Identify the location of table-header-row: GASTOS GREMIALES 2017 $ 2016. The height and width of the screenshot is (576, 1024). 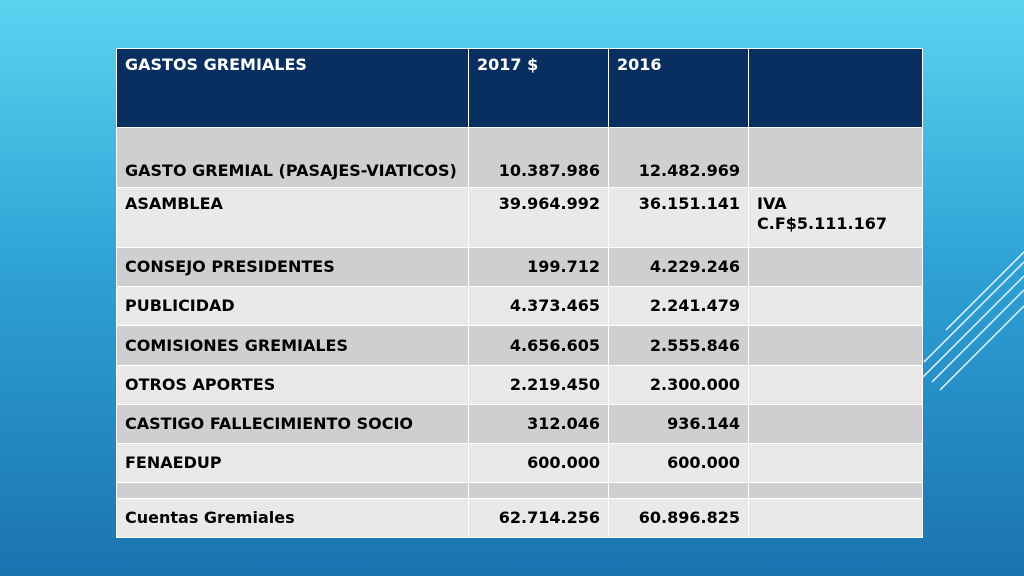
(519, 88).